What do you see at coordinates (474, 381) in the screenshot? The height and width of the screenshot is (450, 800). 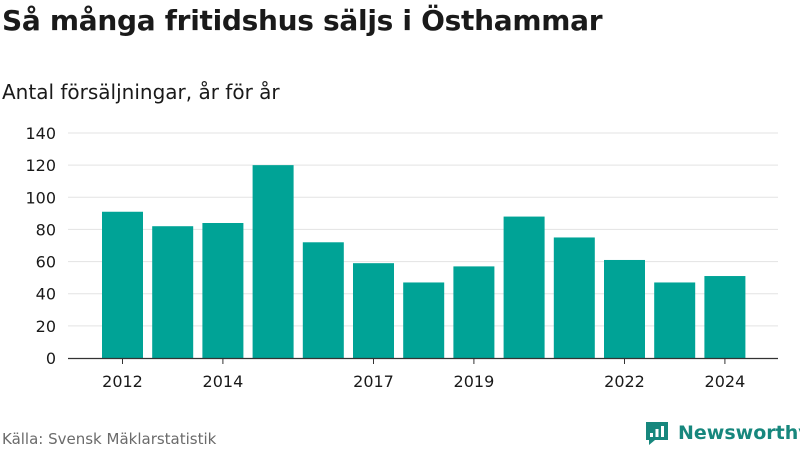 I see `x-tick-label: 2019` at bounding box center [474, 381].